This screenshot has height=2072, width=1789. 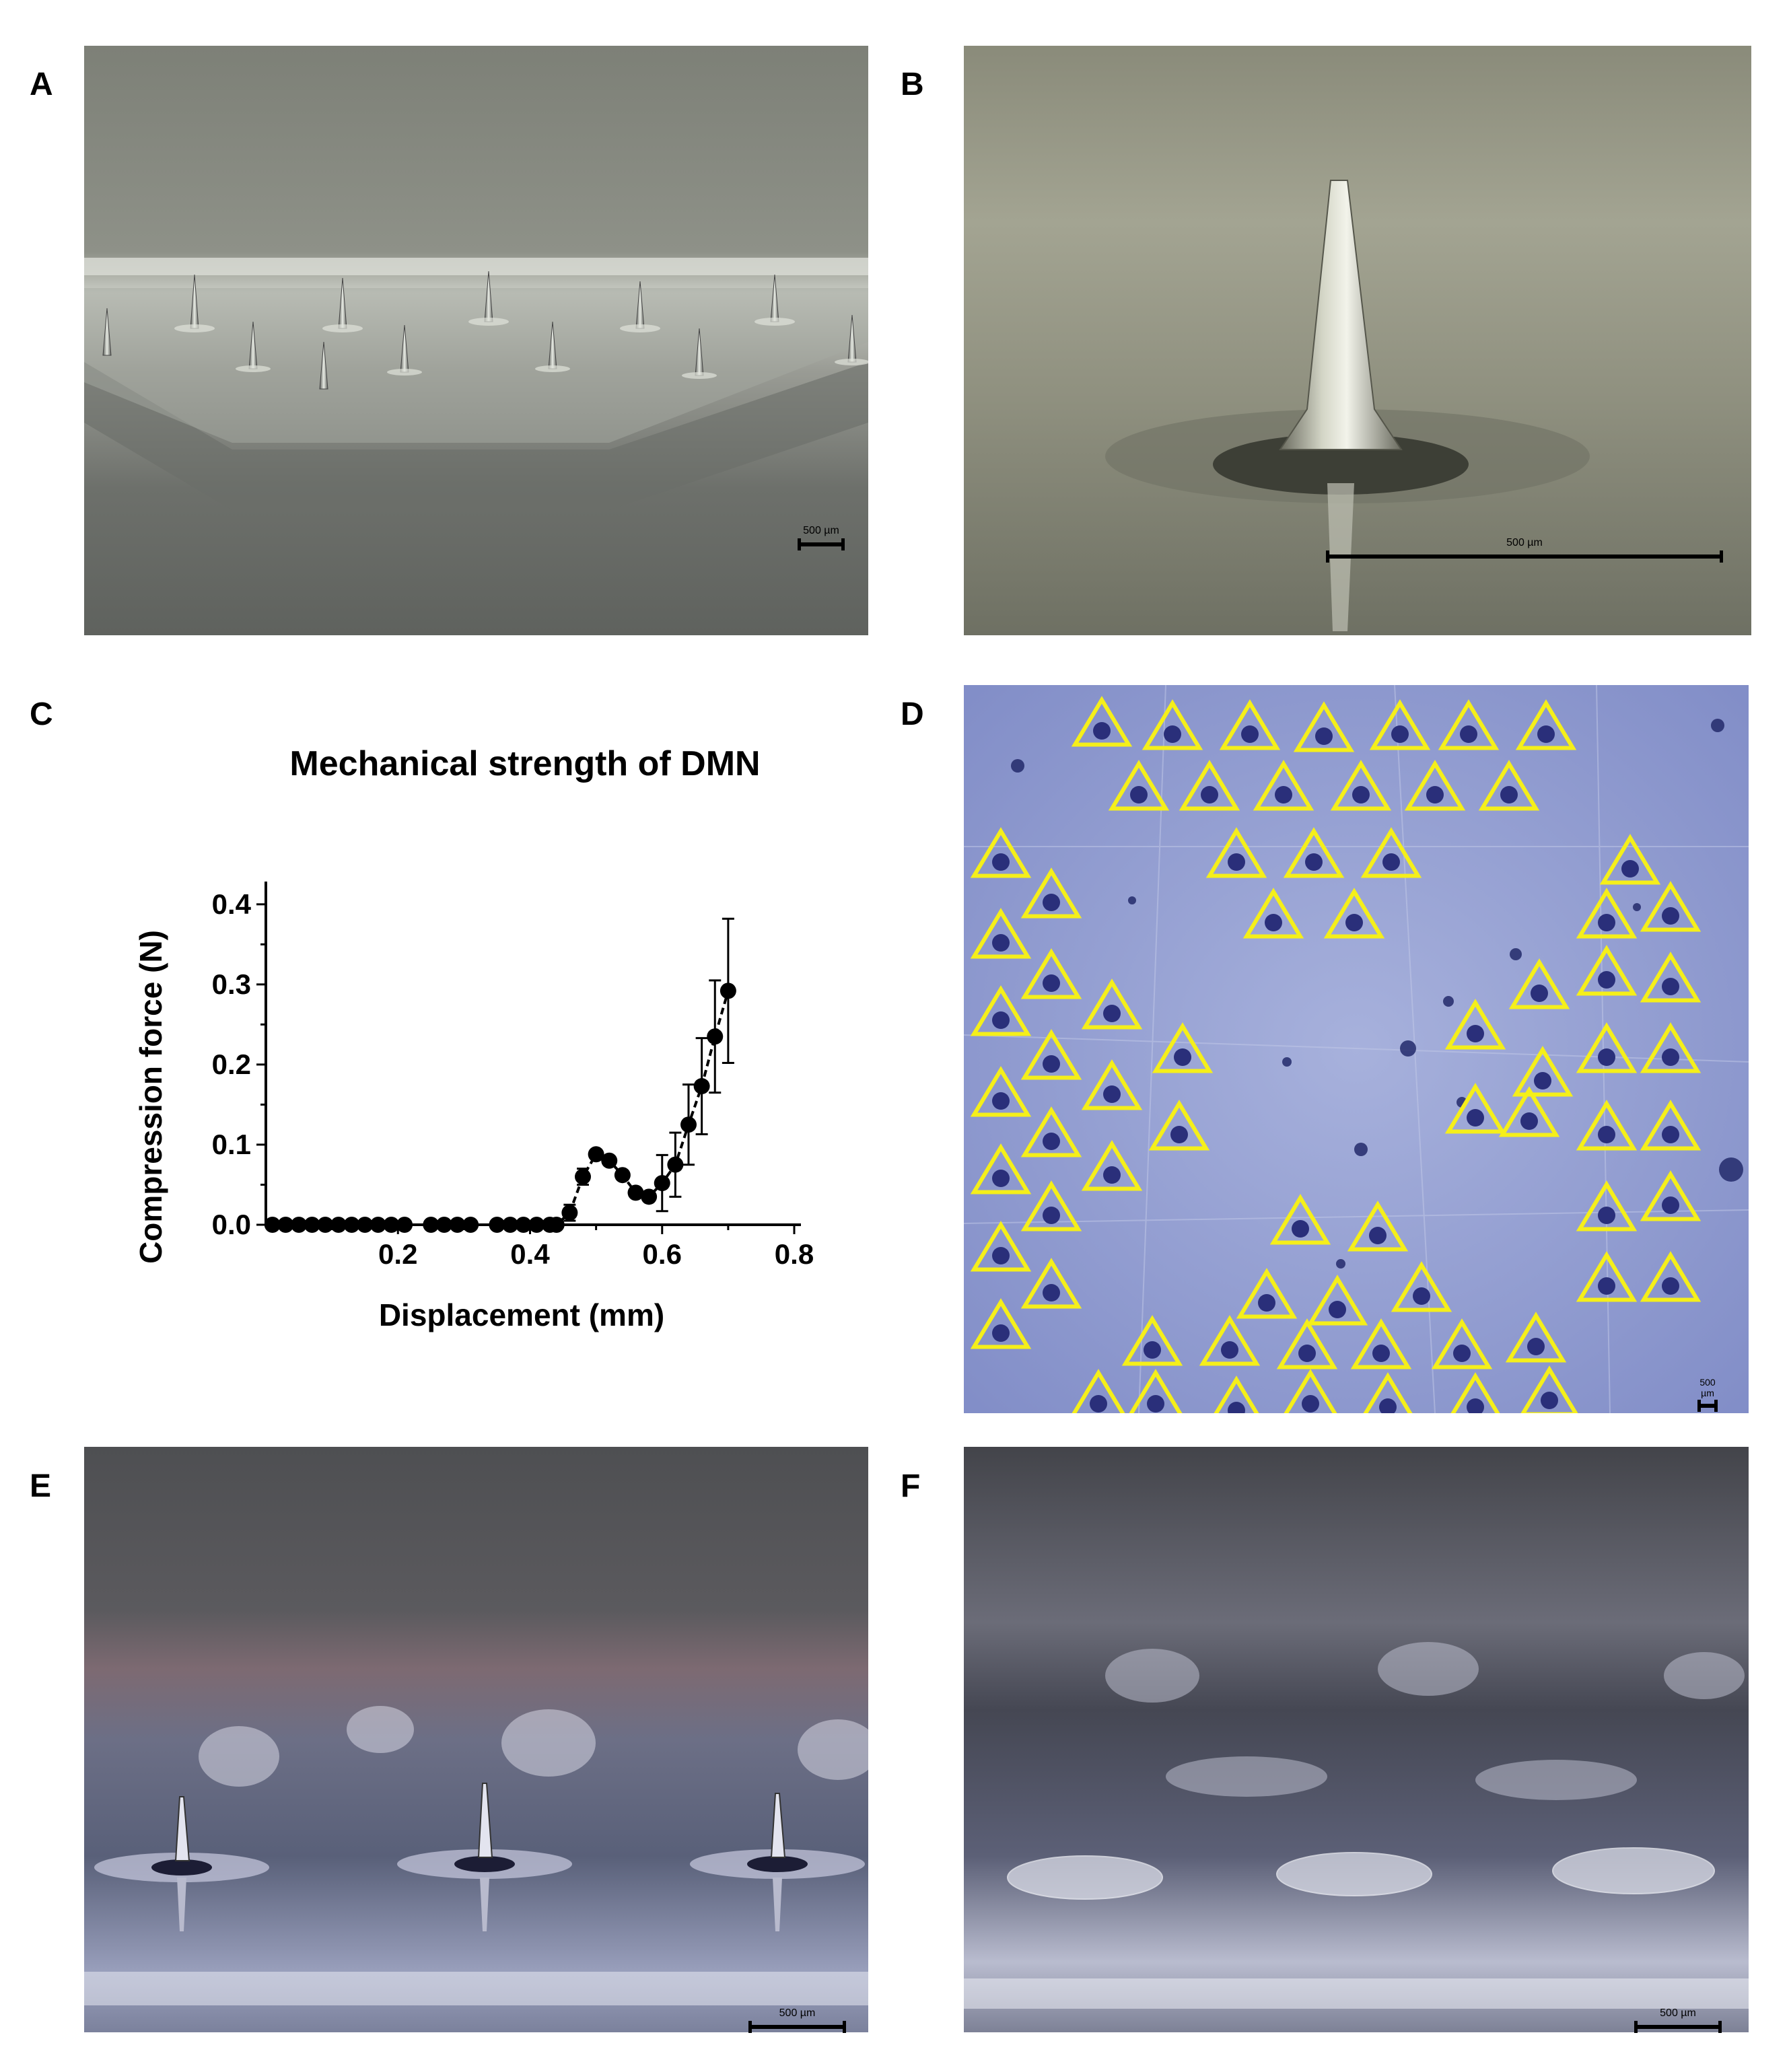 What do you see at coordinates (41, 84) in the screenshot?
I see `panel-a-letter: A` at bounding box center [41, 84].